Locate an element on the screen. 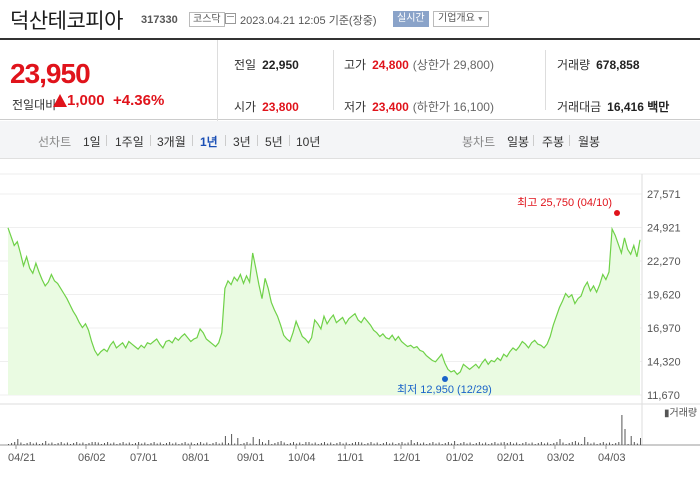 Image resolution: width=700 pixels, height=481 pixels. prev-close-value: 22,950 is located at coordinates (280, 65).